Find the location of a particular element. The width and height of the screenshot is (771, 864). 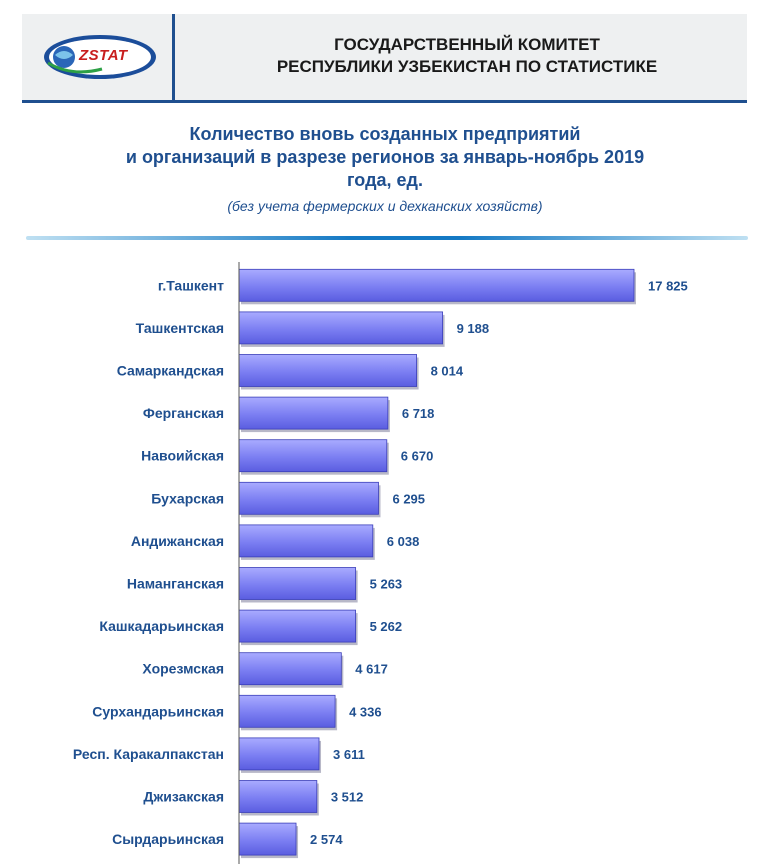

category-label: Респ. Каракалпакстан is located at coordinates (148, 754).